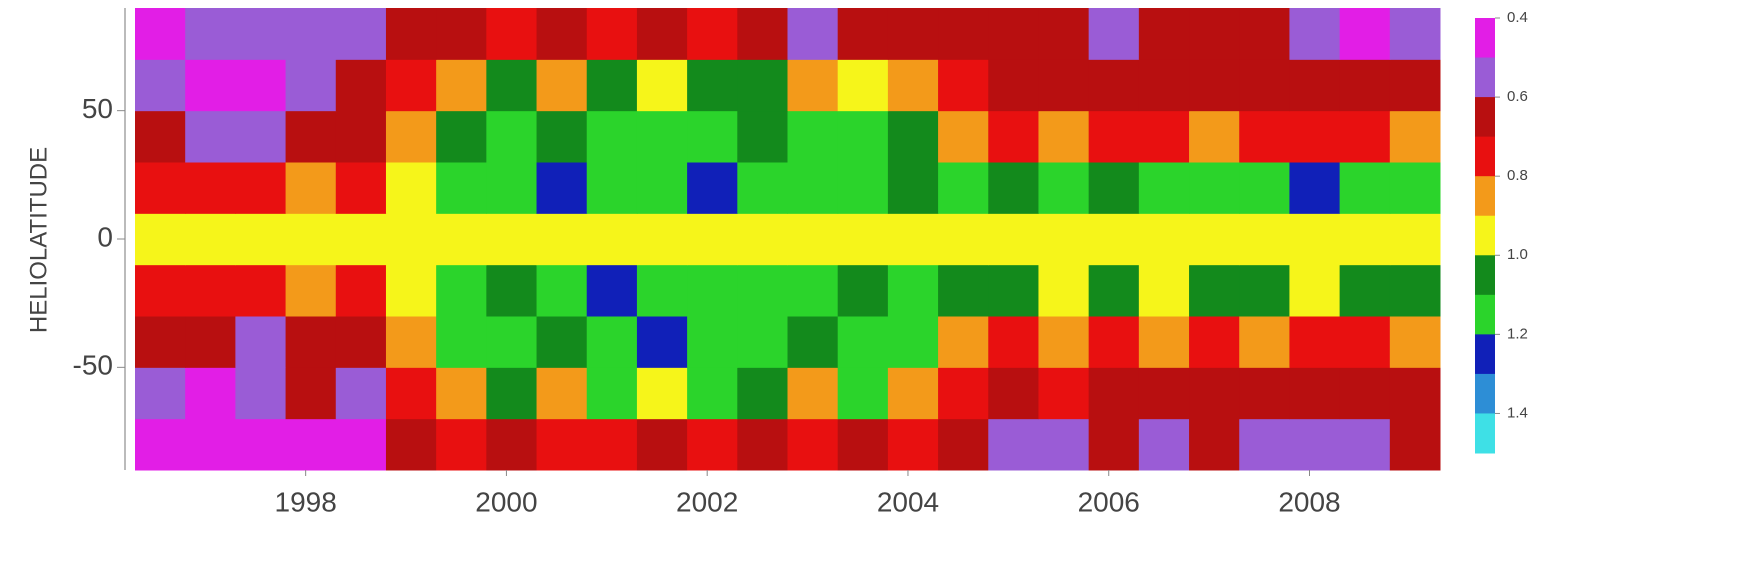 Image resolution: width=1748 pixels, height=583 pixels. What do you see at coordinates (97, 108) in the screenshot?
I see `y-tick-label: 50` at bounding box center [97, 108].